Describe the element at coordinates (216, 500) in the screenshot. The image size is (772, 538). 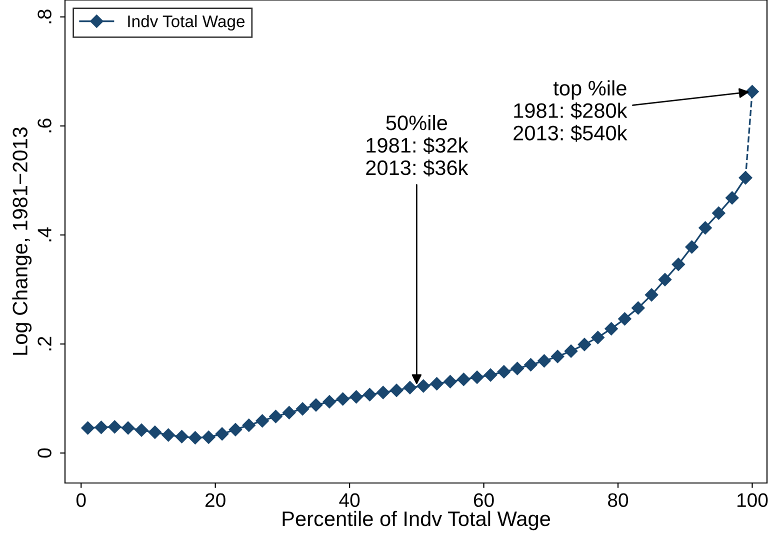
I see `x-tick-label: 20` at that location.